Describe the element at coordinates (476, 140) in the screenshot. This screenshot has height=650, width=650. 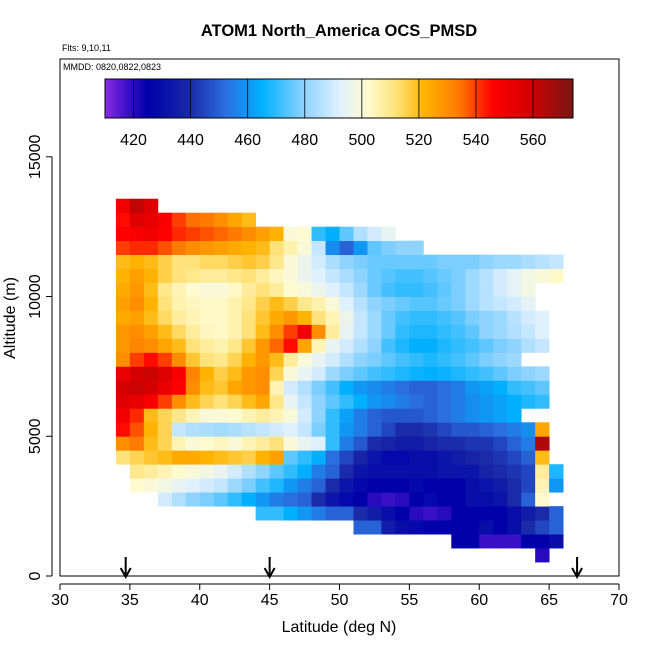
I see `colorbar-tick-label: 540` at that location.